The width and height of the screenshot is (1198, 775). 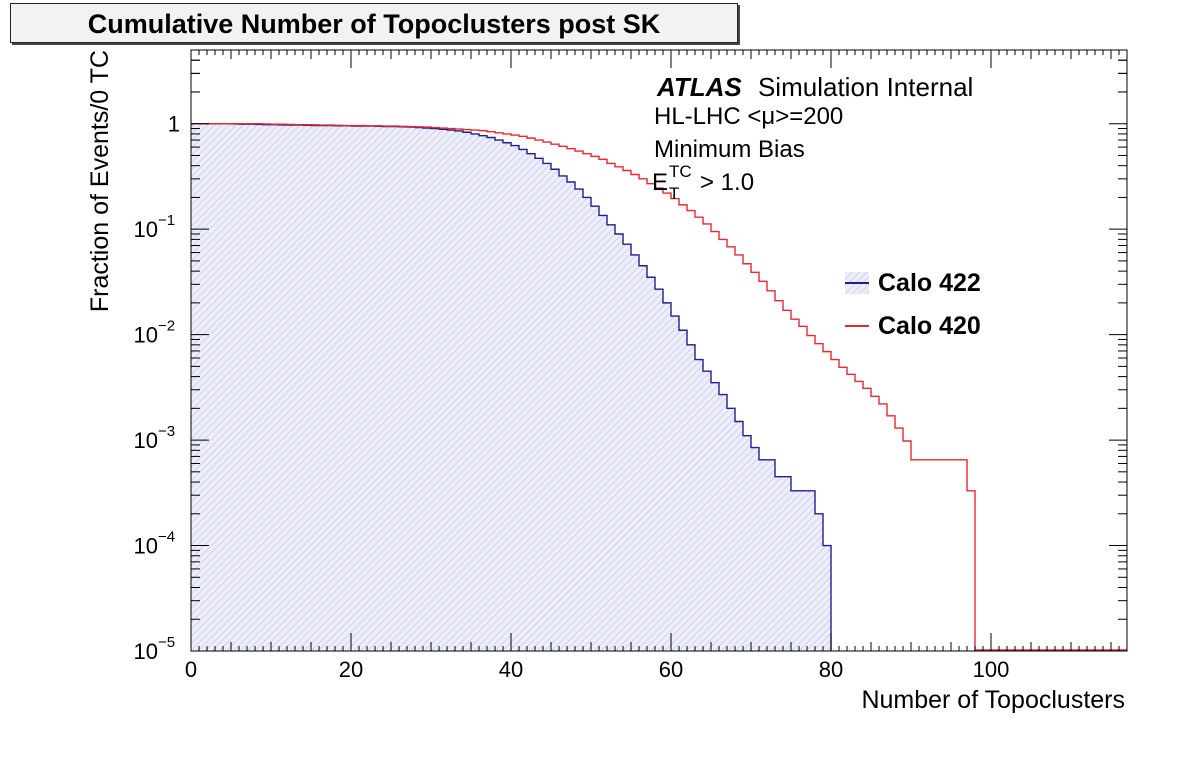 I want to click on annotation-minimum-bias: Minimum Bias, so click(x=729, y=149).